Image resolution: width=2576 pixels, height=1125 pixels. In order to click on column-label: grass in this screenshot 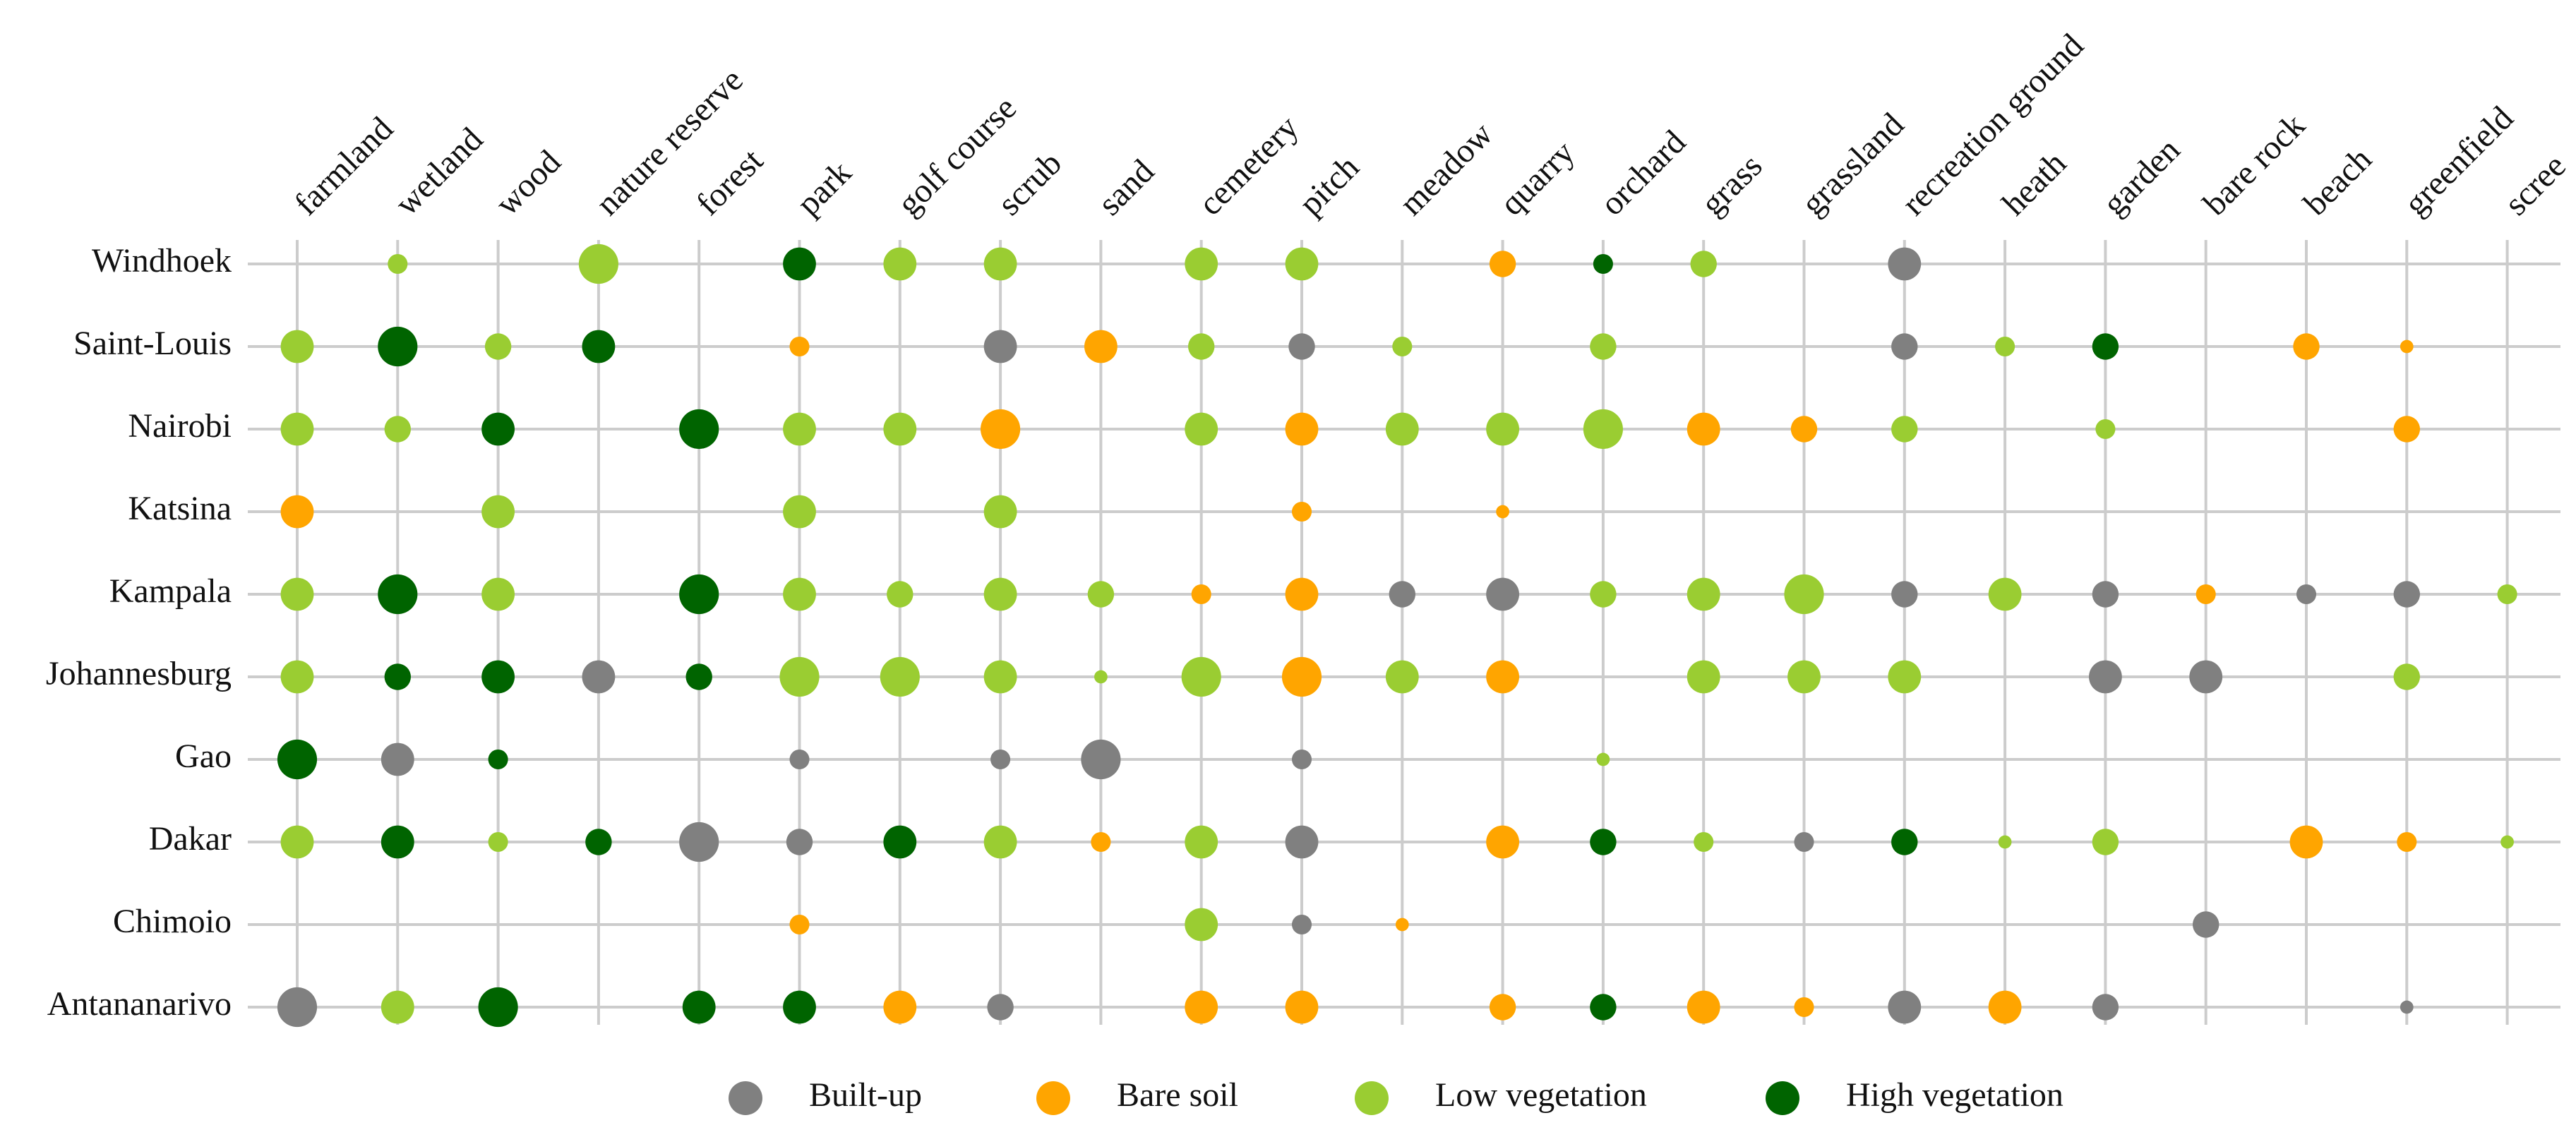, I will do `click(1731, 184)`.